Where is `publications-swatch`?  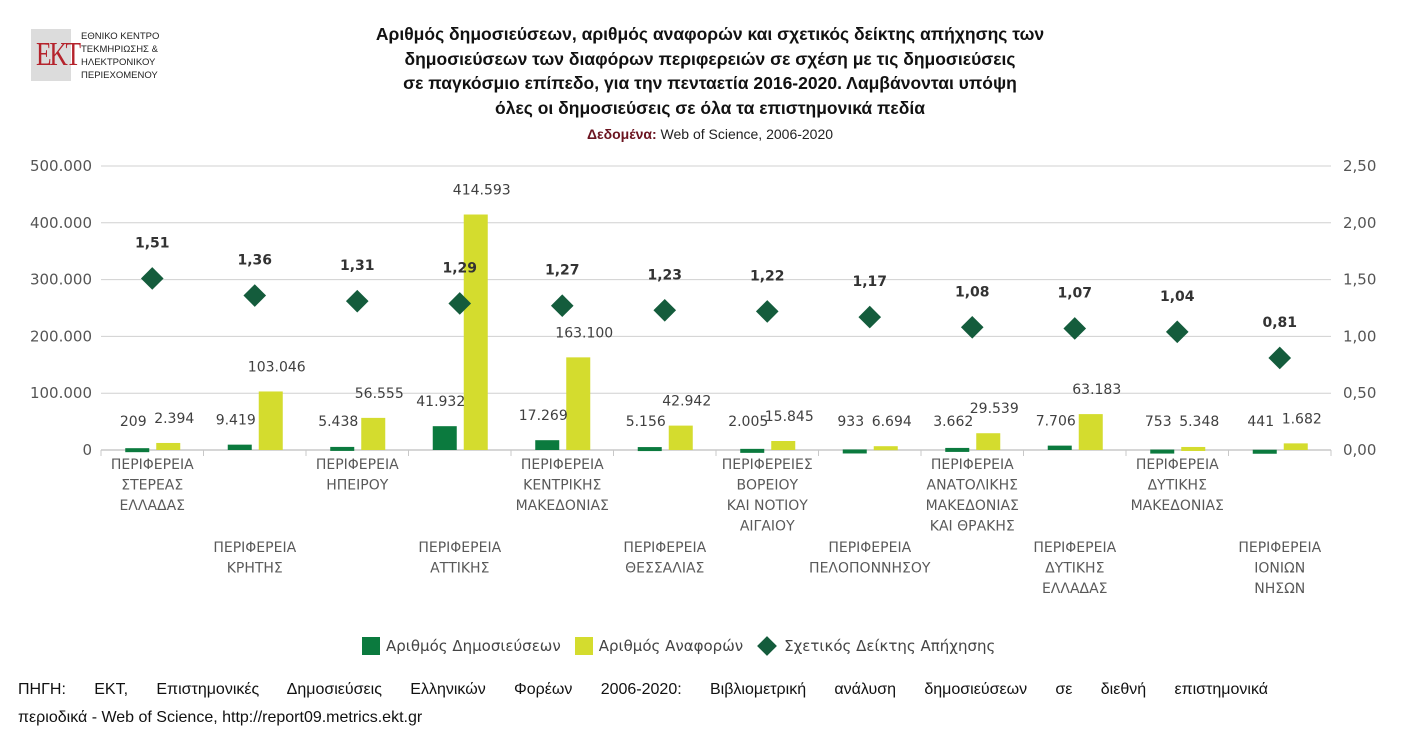 publications-swatch is located at coordinates (371, 646).